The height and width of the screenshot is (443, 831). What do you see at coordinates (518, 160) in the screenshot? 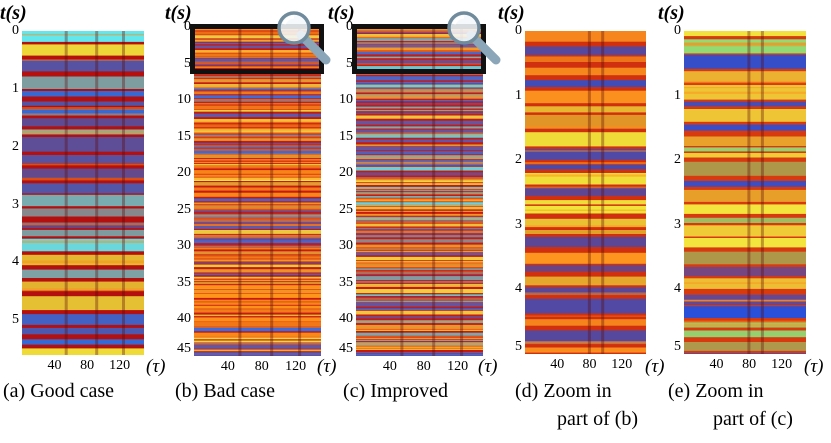
I see `y-tick-label: 2` at bounding box center [518, 160].